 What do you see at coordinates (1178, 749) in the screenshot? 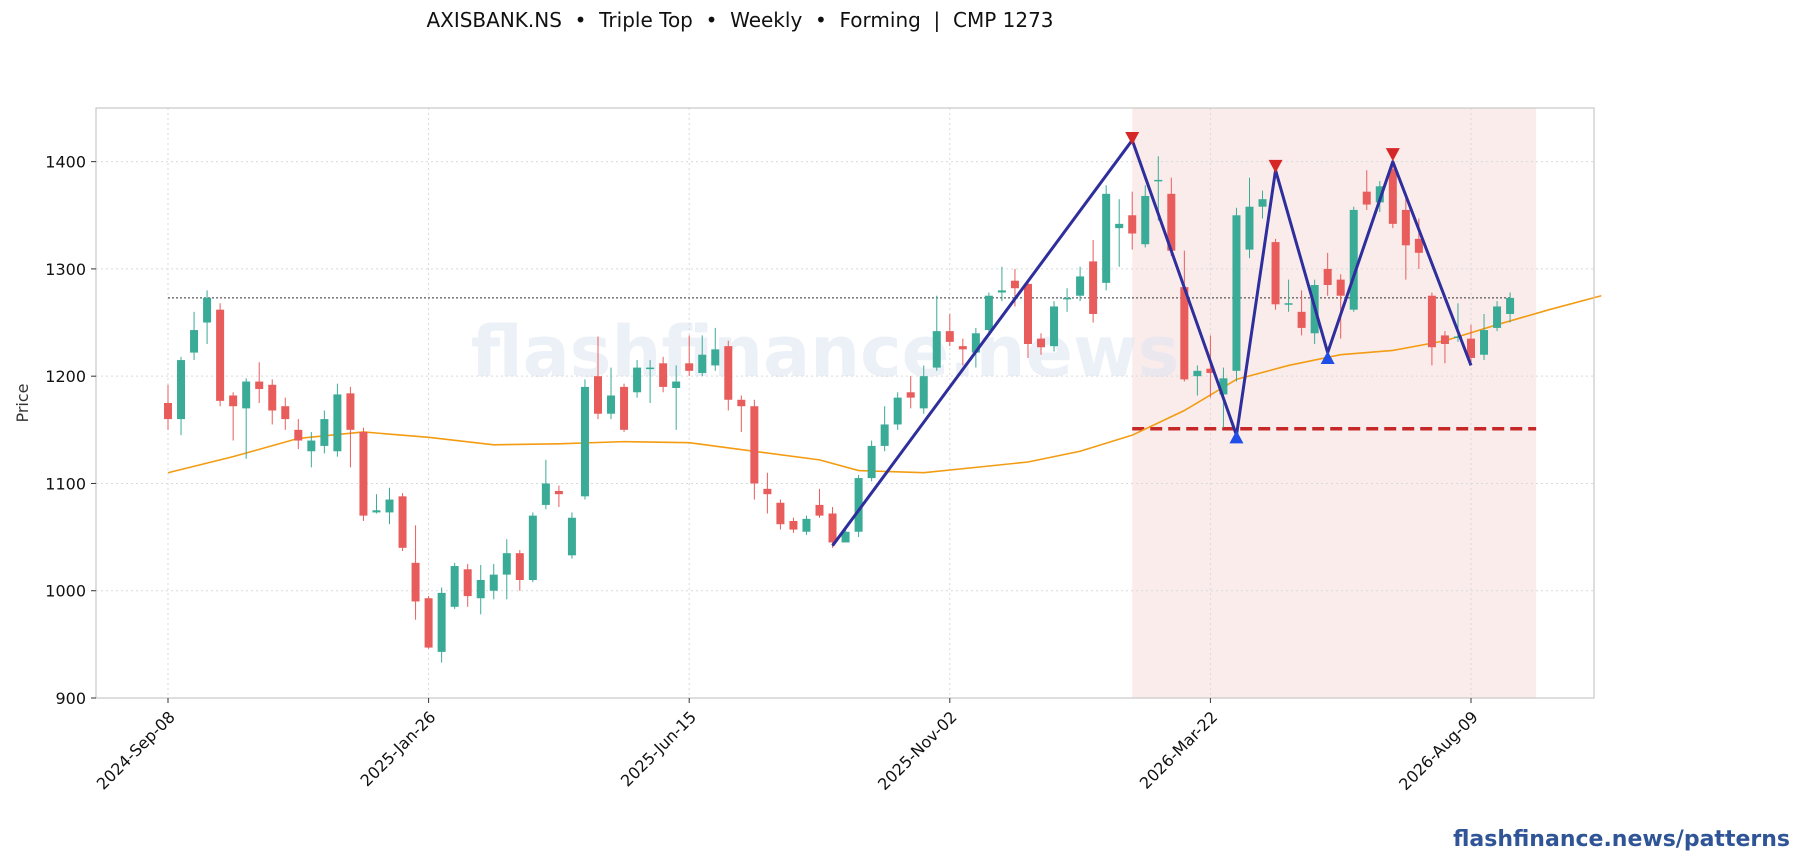
I see `x-tick-label: 2026-Mar-22` at bounding box center [1178, 749].